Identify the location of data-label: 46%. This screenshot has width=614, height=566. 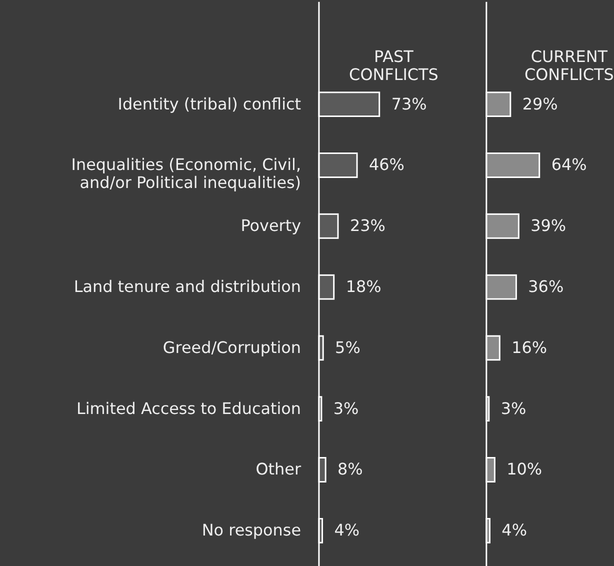
(386, 164).